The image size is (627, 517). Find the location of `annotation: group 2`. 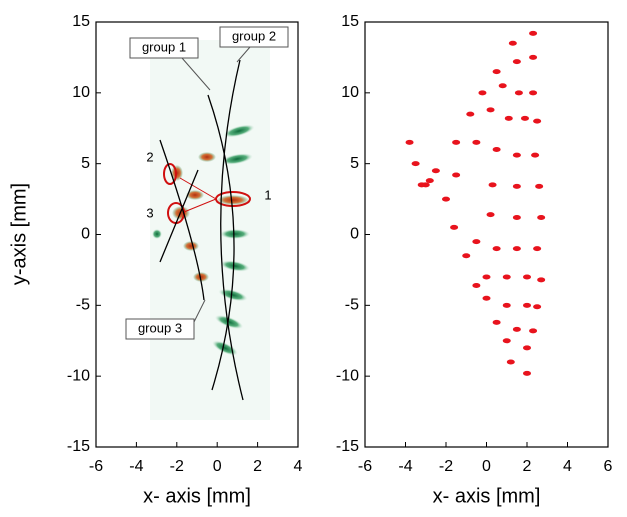

annotation: group 2 is located at coordinates (254, 35).